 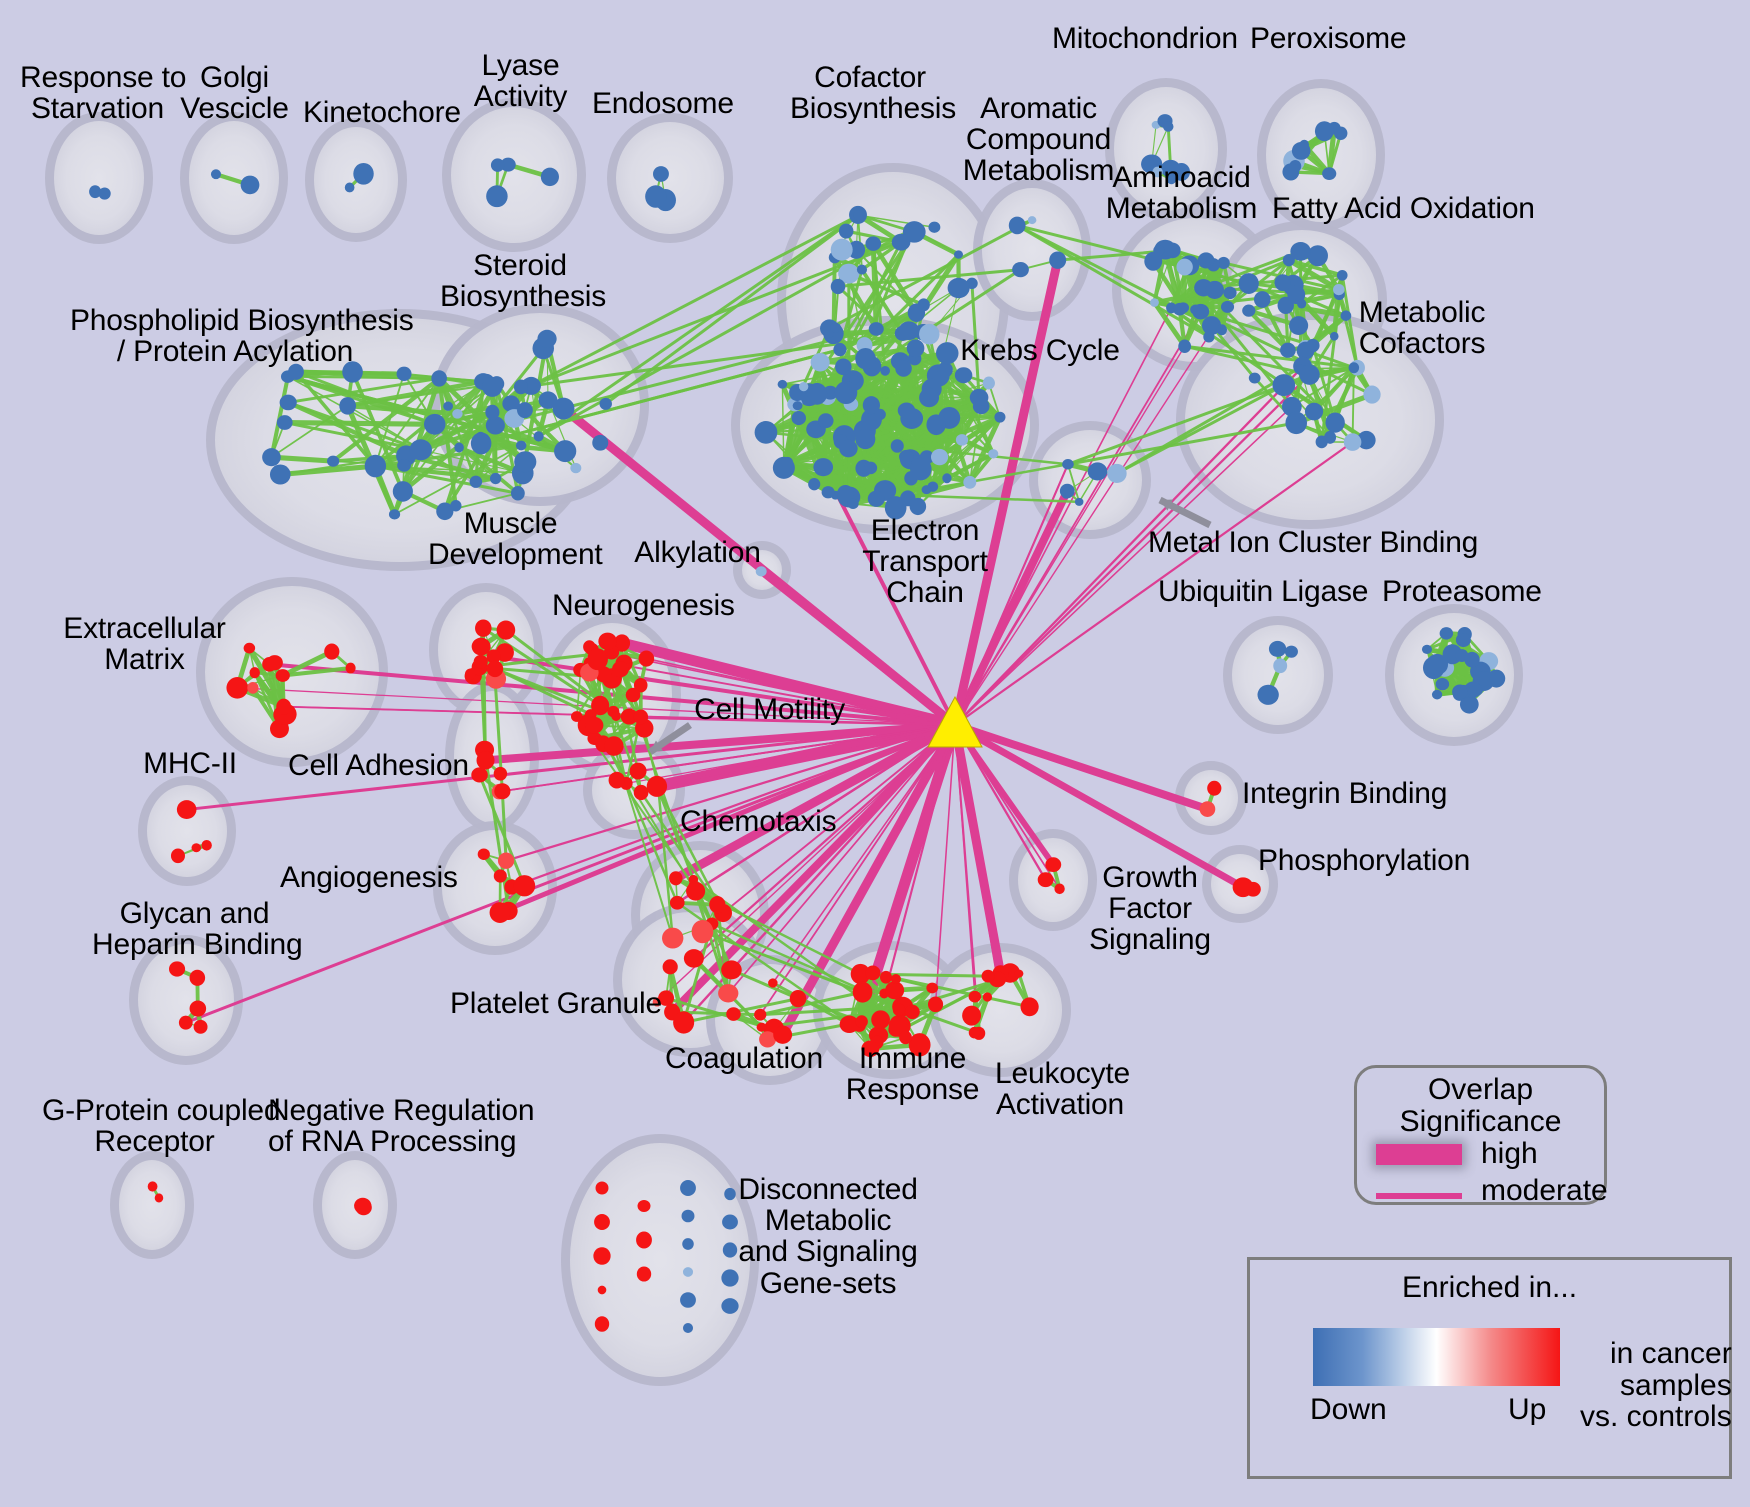 What do you see at coordinates (1348, 1409) in the screenshot?
I see `enrichment-down-label: Down` at bounding box center [1348, 1409].